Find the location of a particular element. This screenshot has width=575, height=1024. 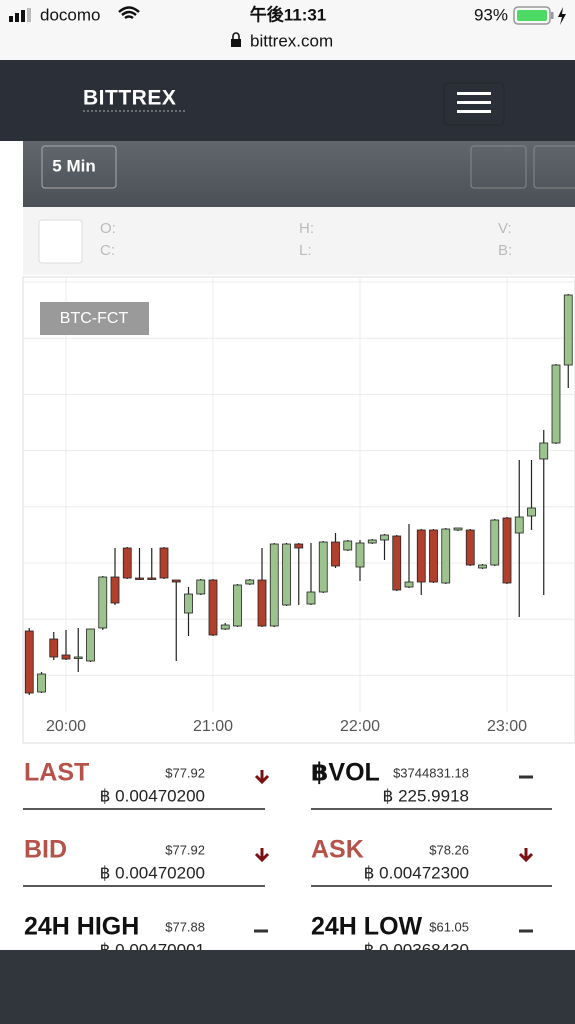

ohlc-label: V: is located at coordinates (505, 228).